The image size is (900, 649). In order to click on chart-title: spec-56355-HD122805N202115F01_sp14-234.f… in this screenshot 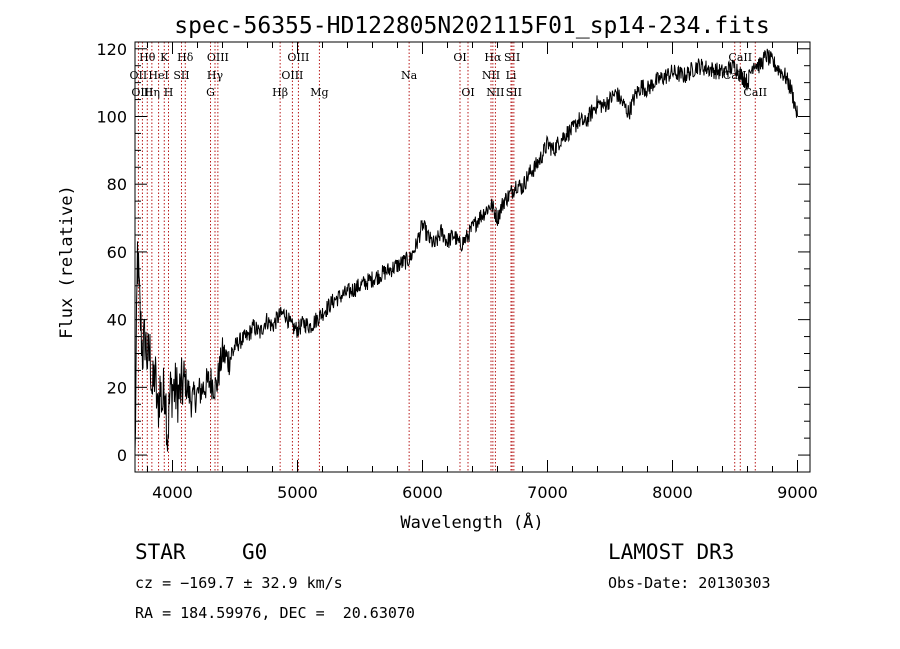, I will do `click(471, 26)`.